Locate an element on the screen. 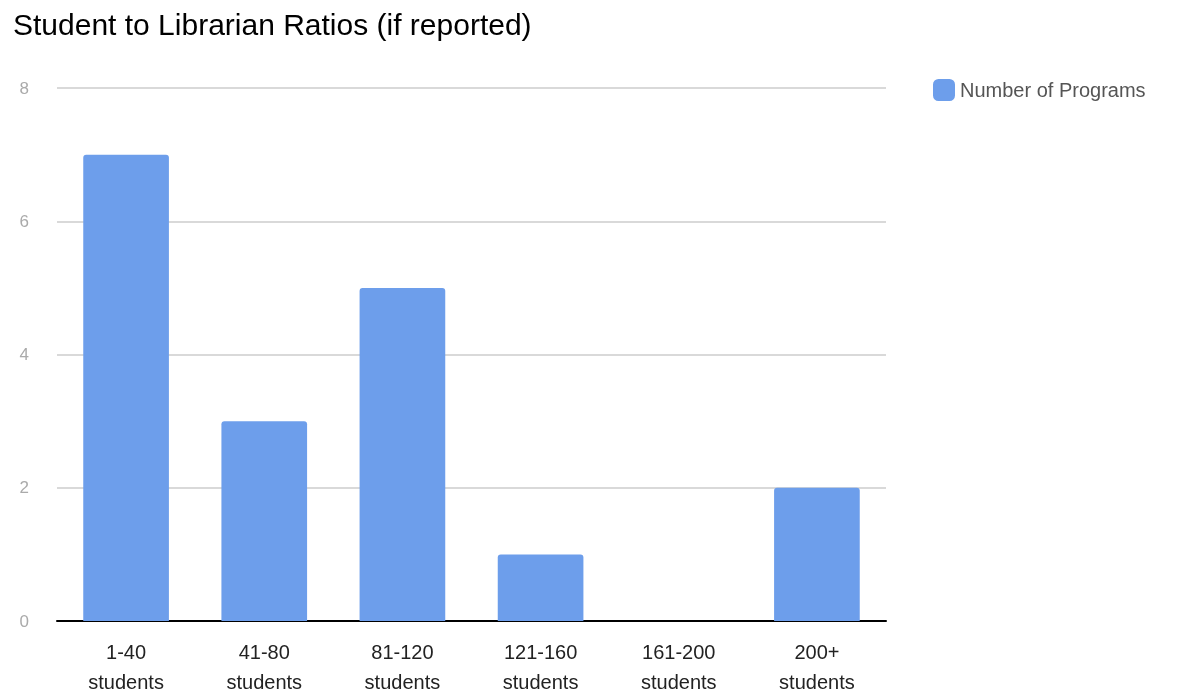 This screenshot has width=1191, height=698. y-tick-label: 0 is located at coordinates (24, 621).